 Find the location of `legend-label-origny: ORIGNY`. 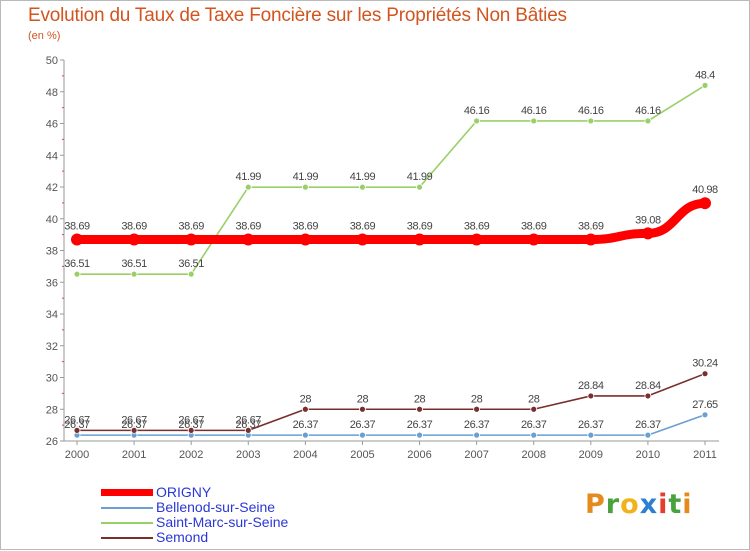

legend-label-origny: ORIGNY is located at coordinates (184, 492).